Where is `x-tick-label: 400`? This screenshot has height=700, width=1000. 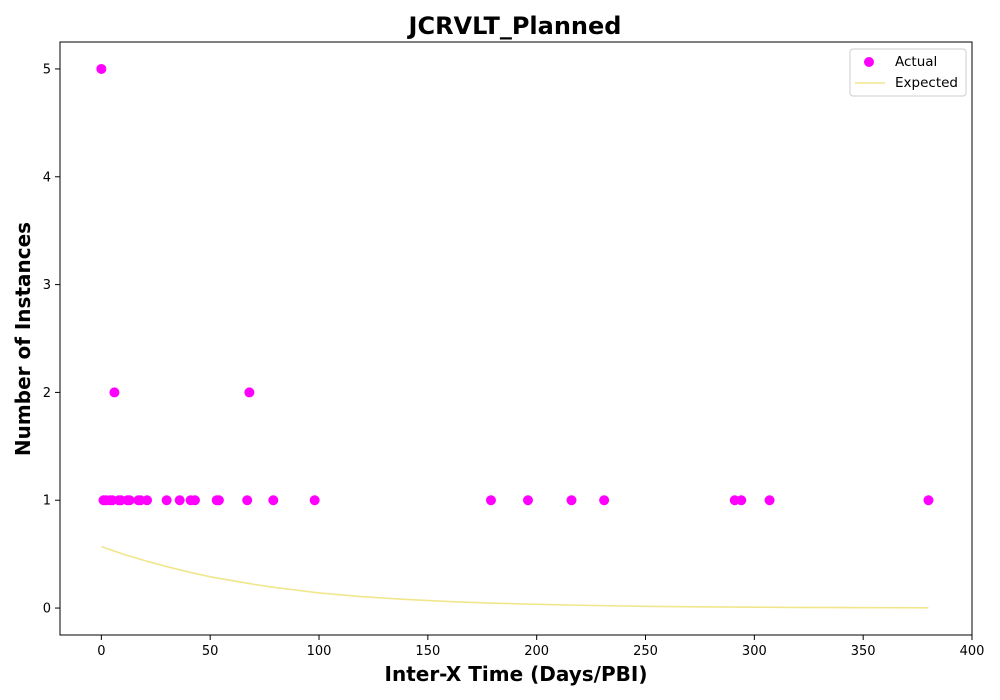
x-tick-label: 400 is located at coordinates (972, 651).